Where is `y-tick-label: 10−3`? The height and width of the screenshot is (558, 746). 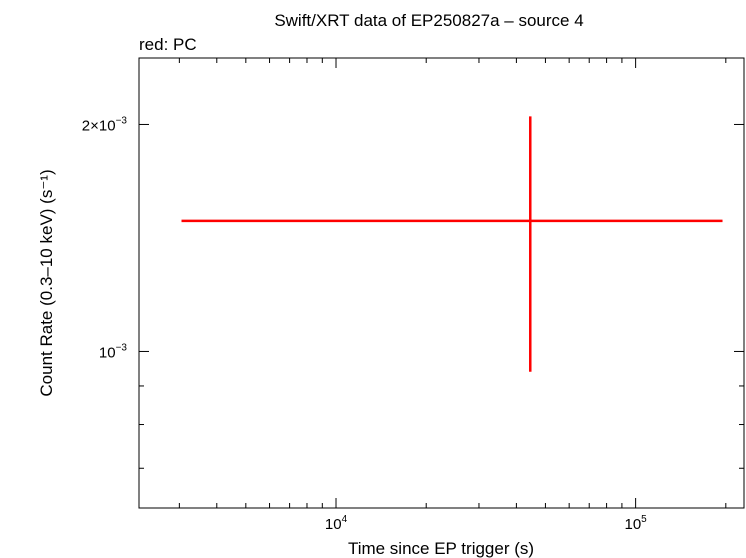
y-tick-label: 10−3 is located at coordinates (113, 351).